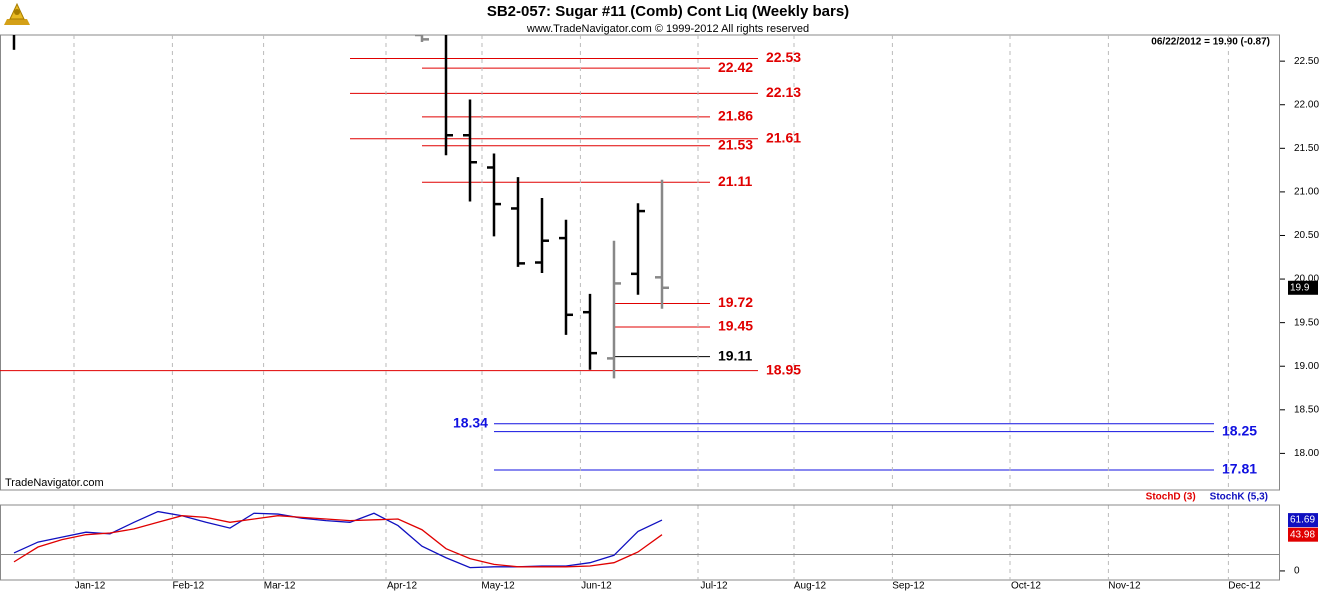 The height and width of the screenshot is (594, 1336). What do you see at coordinates (17, 13) in the screenshot?
I see `logo` at bounding box center [17, 13].